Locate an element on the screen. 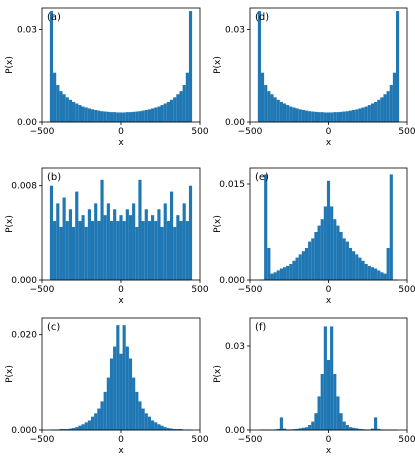 Image resolution: width=415 pixels, height=467 pixels. y-tick-label: 0.000 is located at coordinates (24, 431).